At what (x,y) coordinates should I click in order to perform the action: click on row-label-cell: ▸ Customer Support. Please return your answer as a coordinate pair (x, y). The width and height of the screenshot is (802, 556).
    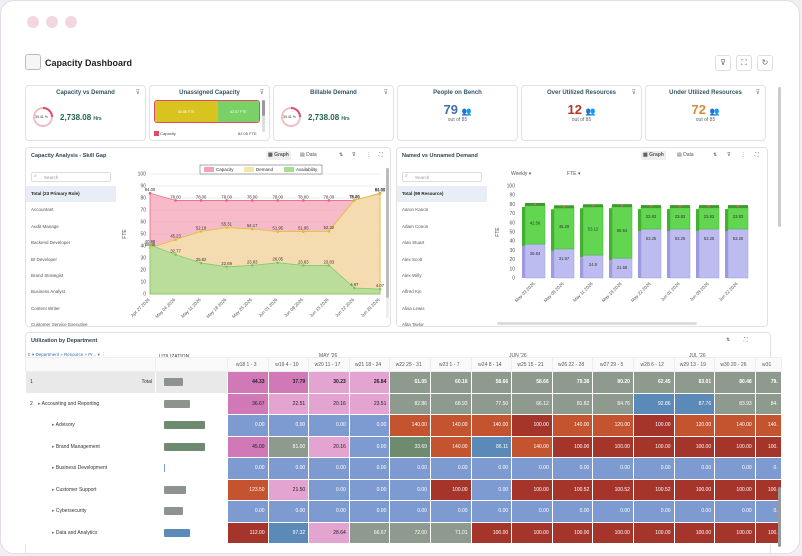
    Looking at the image, I should click on (90, 489).